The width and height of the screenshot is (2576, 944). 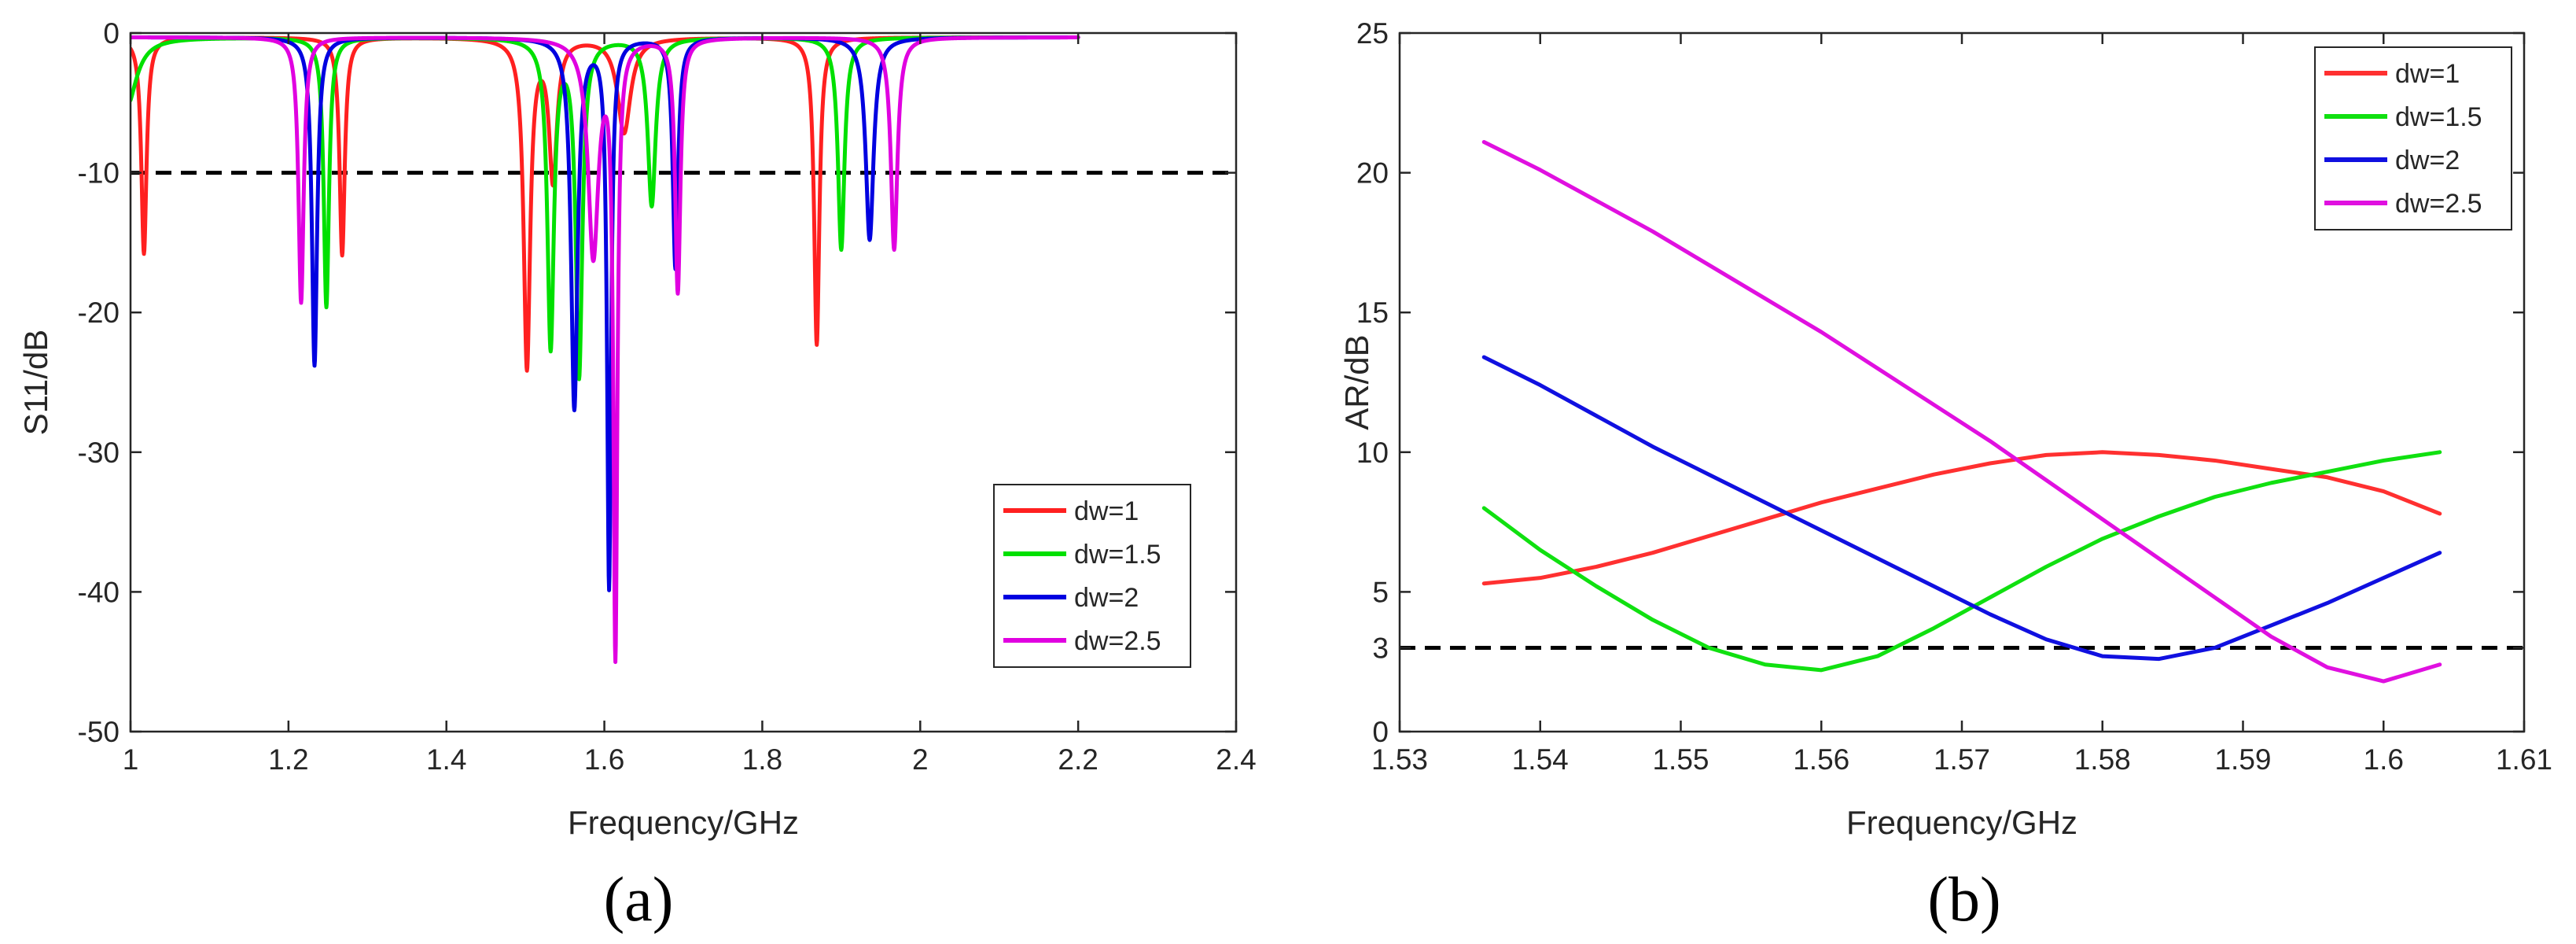 I want to click on chart-b-legend-label-1: dw=1, so click(x=2427, y=74).